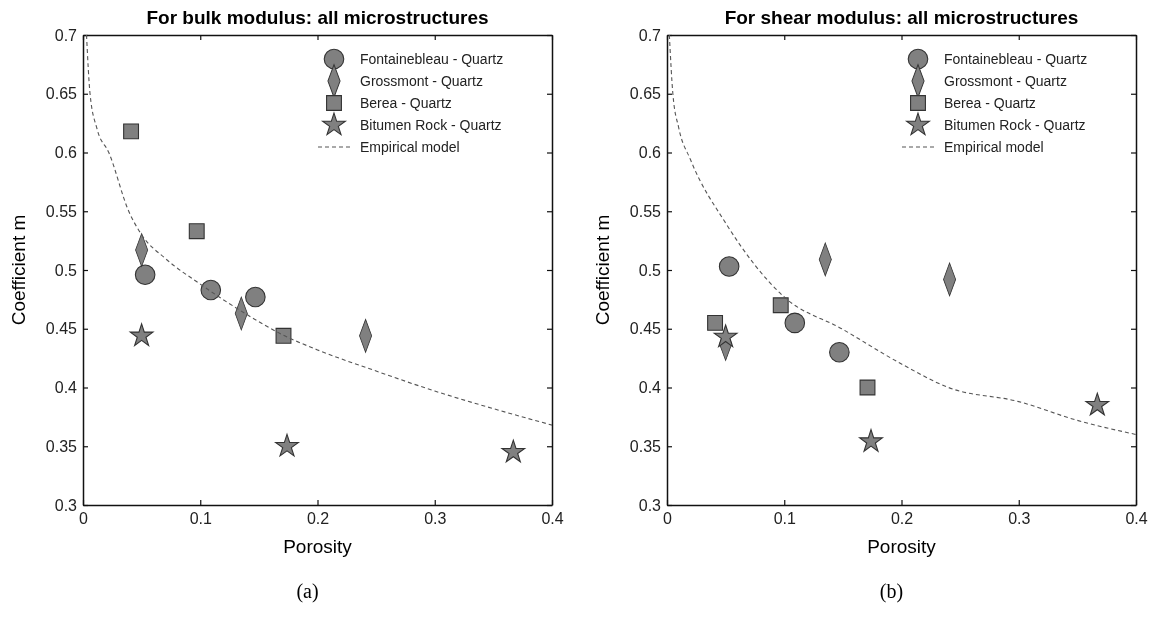  What do you see at coordinates (307, 591) in the screenshot?
I see `text: (a)` at bounding box center [307, 591].